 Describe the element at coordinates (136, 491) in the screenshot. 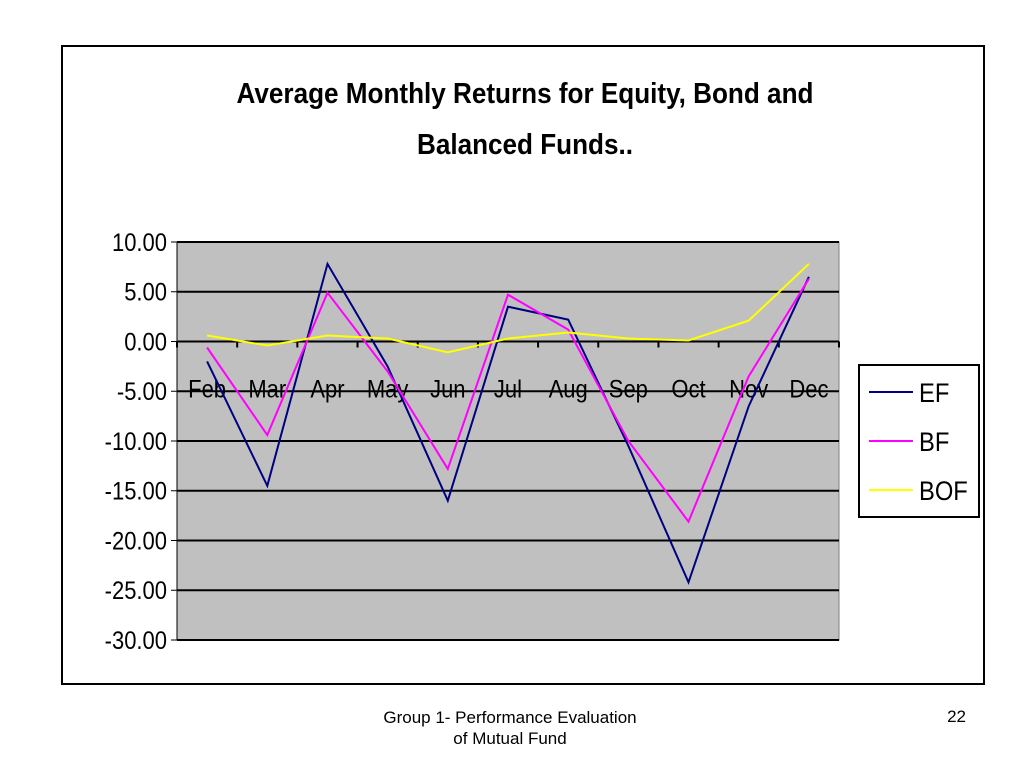

I see `y-tick-label: -15.00` at that location.